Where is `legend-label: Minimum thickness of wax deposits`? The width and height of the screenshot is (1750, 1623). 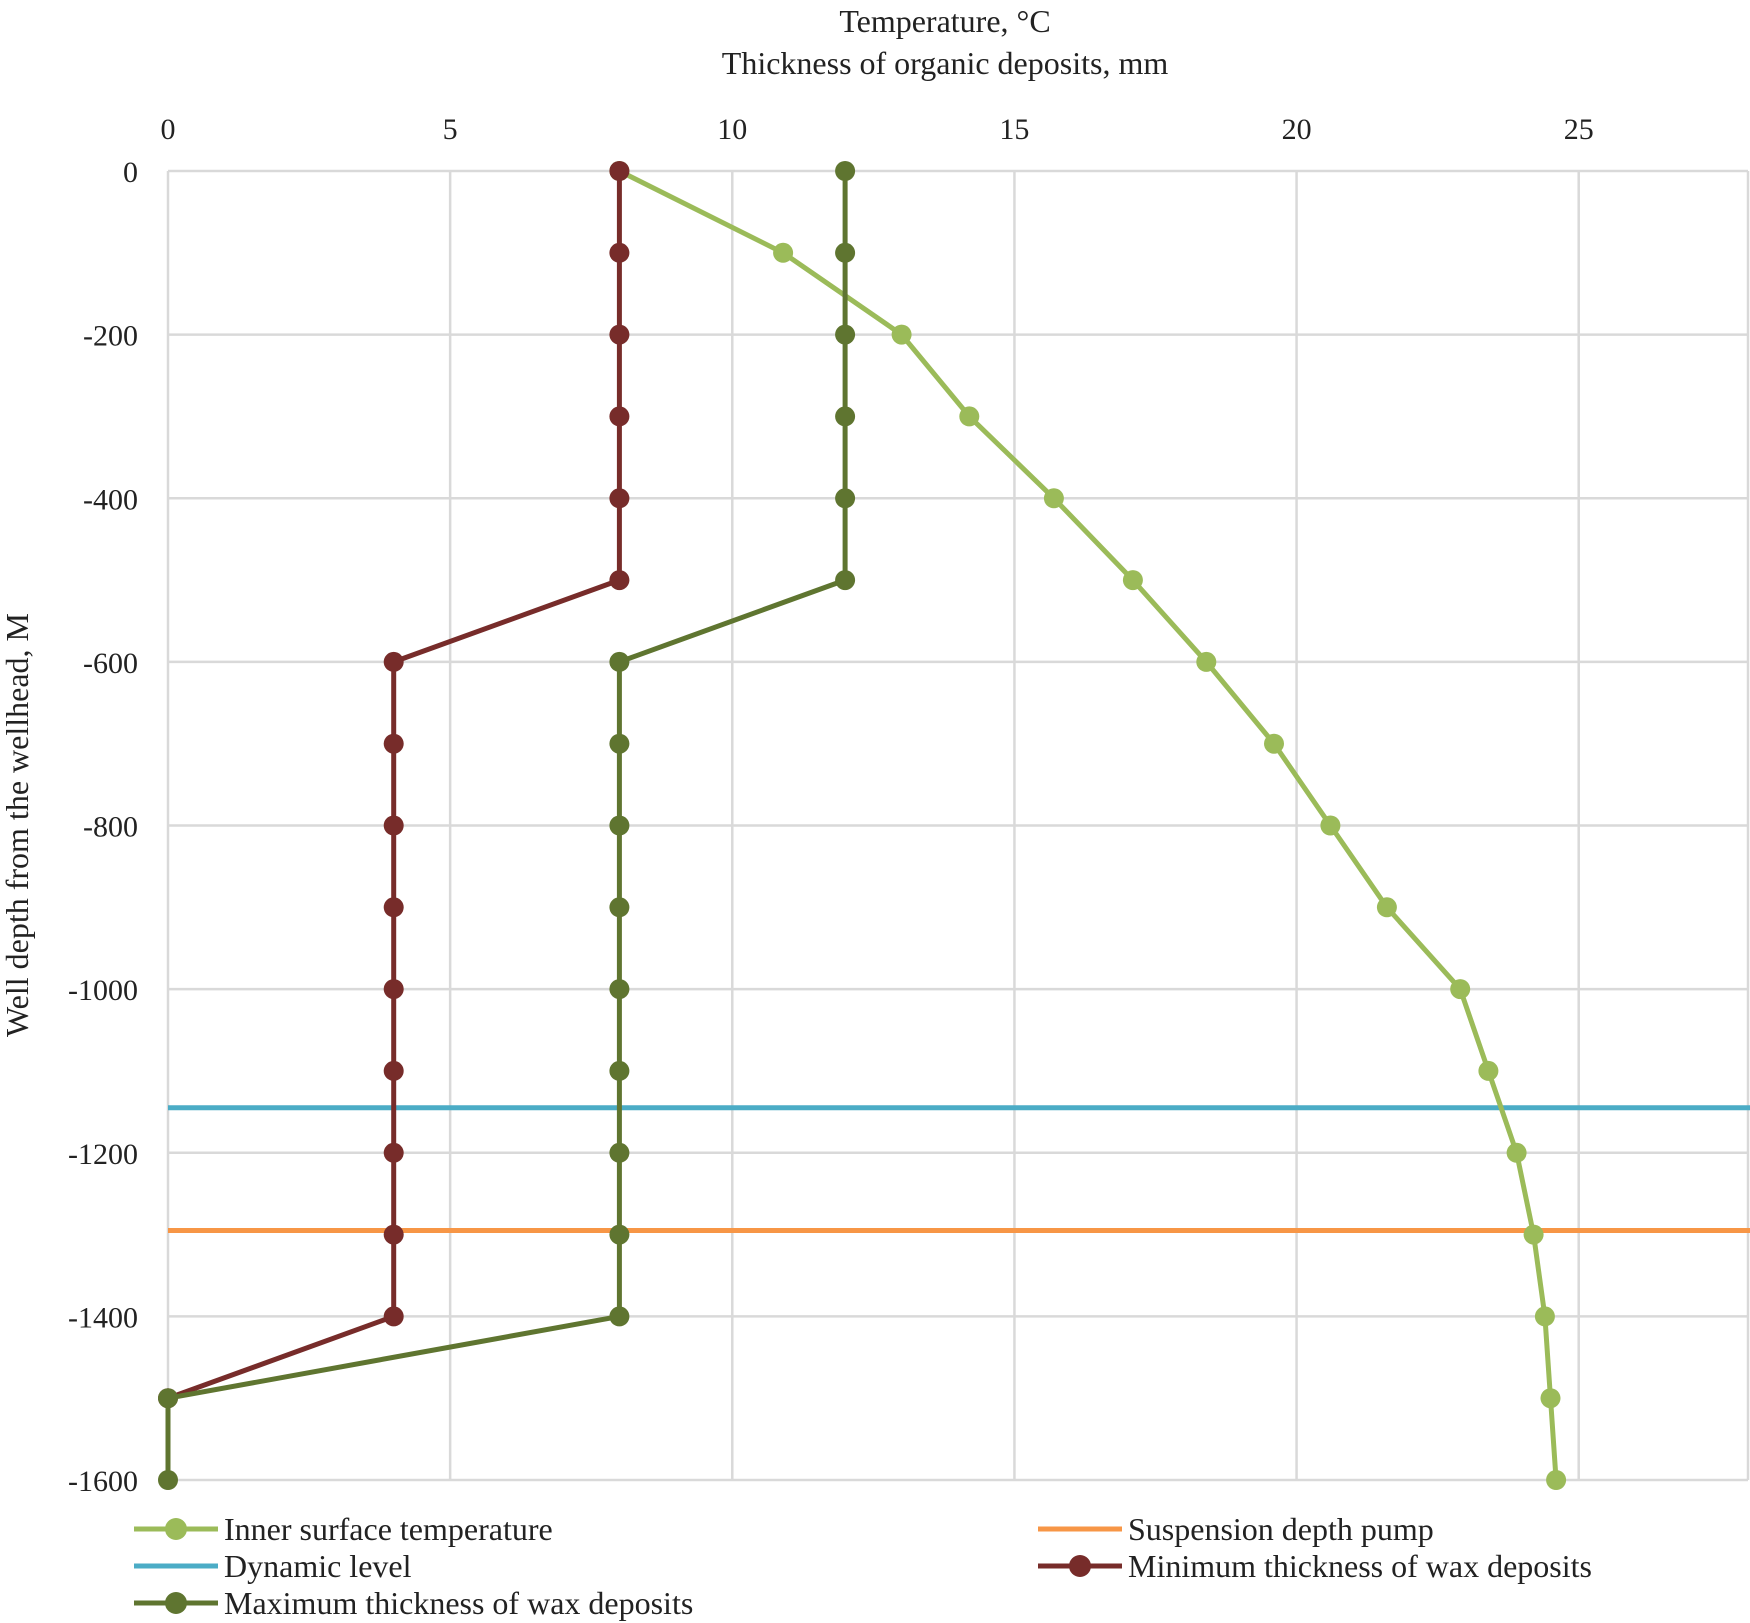 legend-label: Minimum thickness of wax deposits is located at coordinates (1360, 1566).